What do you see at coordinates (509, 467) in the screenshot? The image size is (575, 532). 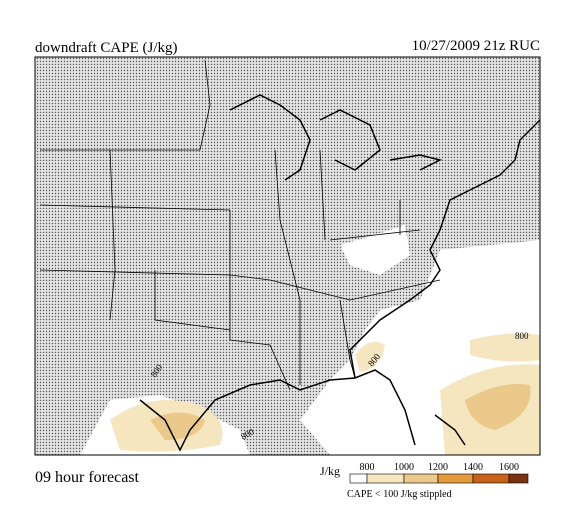 I see `legend-tick: 1600` at bounding box center [509, 467].